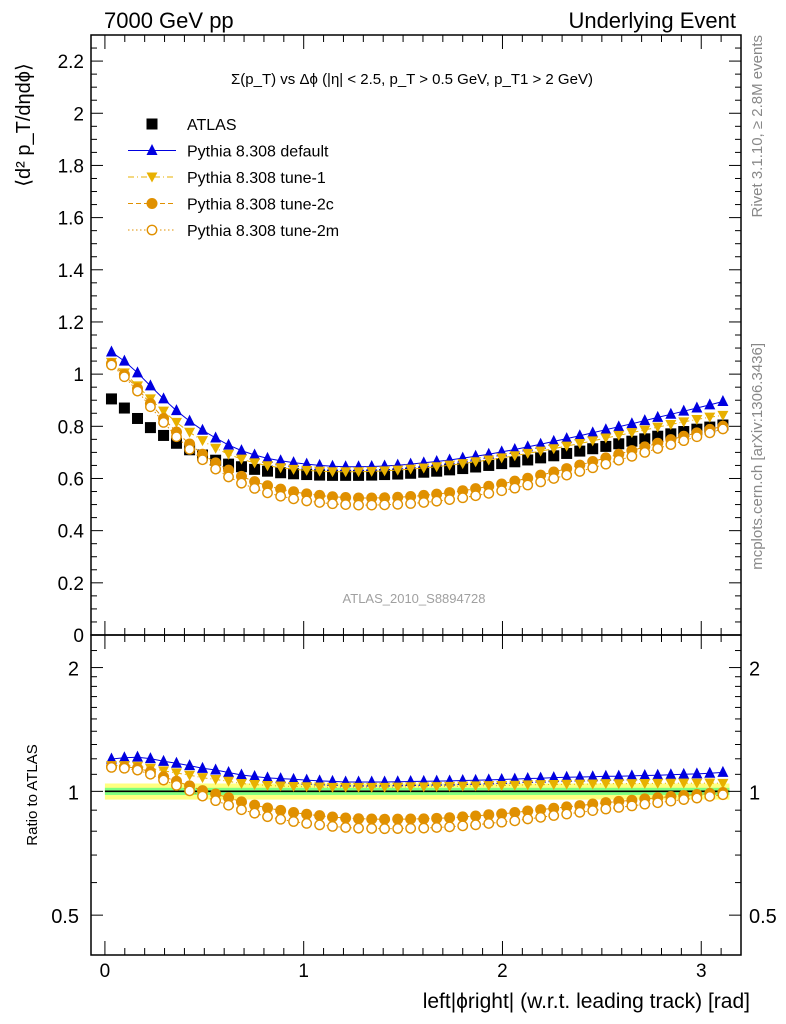  I want to click on ratio-series-layer, so click(417, 792).